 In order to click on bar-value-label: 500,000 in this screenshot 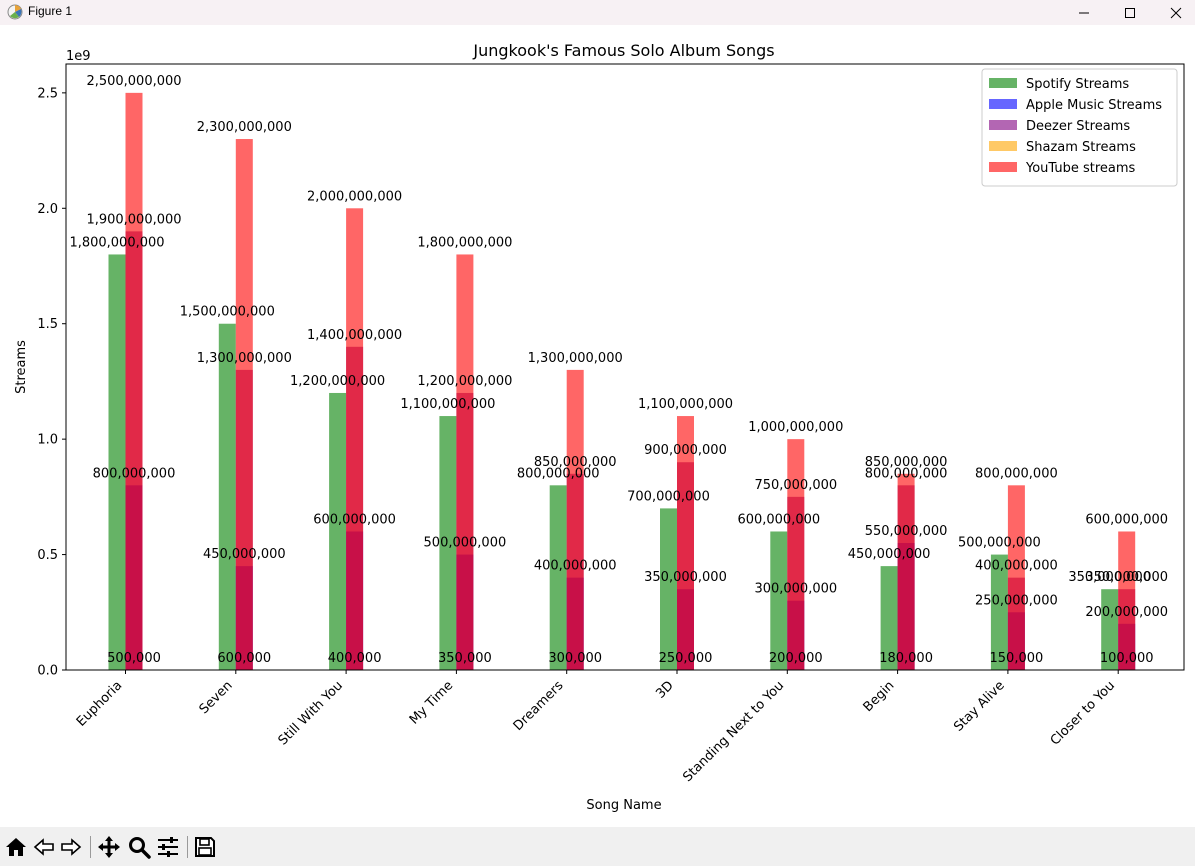, I will do `click(134, 658)`.